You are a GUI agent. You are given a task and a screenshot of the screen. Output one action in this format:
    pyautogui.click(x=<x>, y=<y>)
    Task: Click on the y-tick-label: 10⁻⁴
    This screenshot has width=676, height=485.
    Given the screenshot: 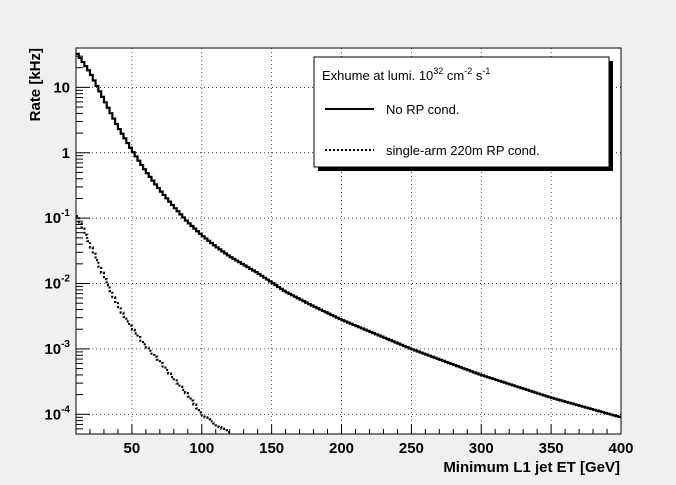 What is the action you would take?
    pyautogui.click(x=57, y=413)
    